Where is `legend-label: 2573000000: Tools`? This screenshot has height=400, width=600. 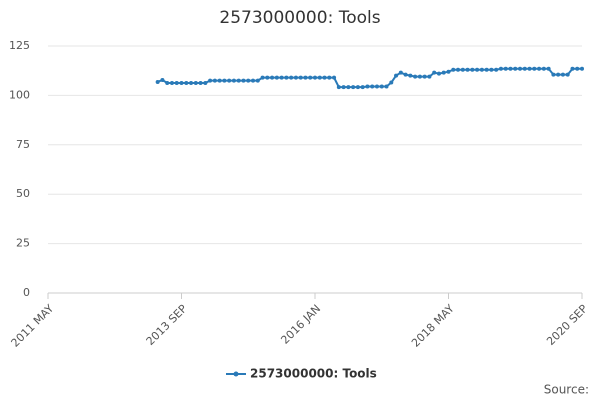 legend-label: 2573000000: Tools is located at coordinates (313, 374).